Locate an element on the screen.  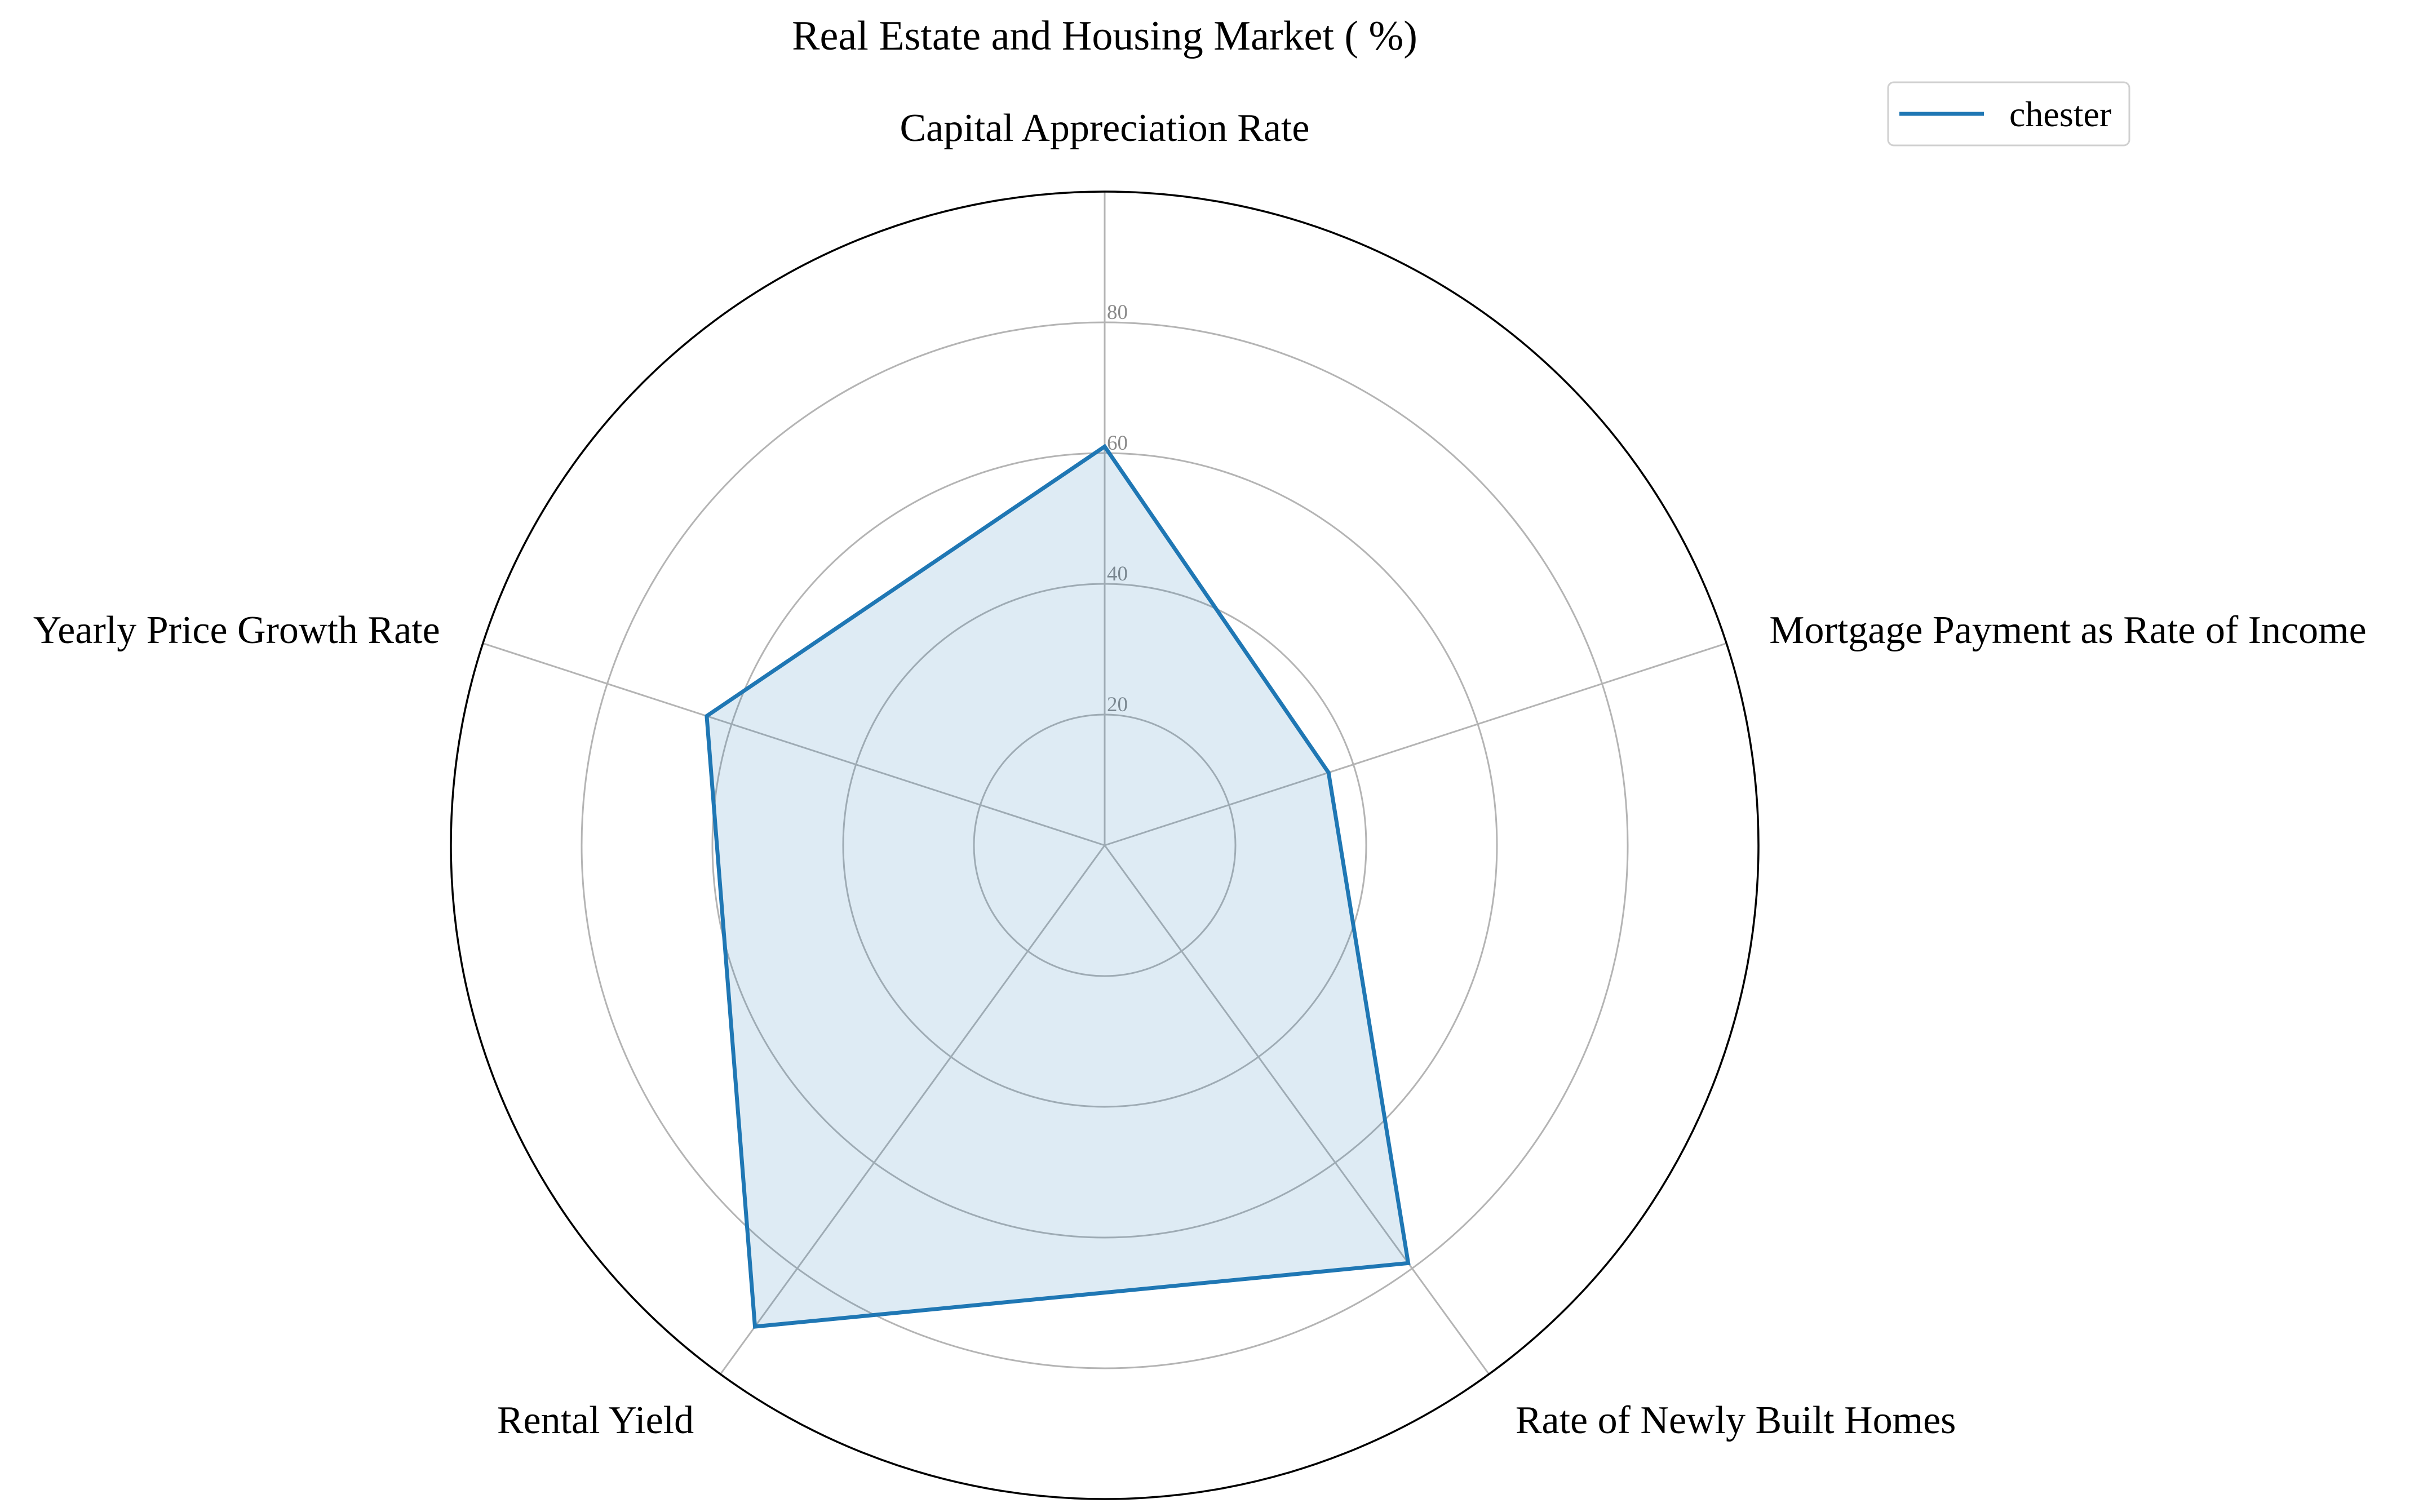
legend-box is located at coordinates (2008, 114).